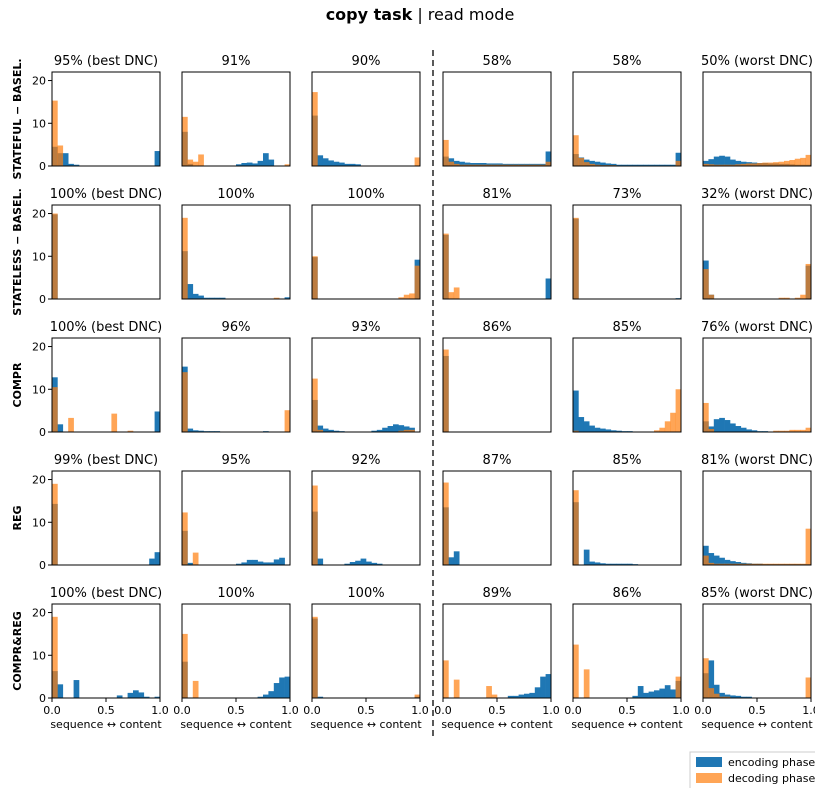 Image resolution: width=815 pixels, height=788 pixels. What do you see at coordinates (39, 256) in the screenshot?
I see `y-tick-label: 10` at bounding box center [39, 256].